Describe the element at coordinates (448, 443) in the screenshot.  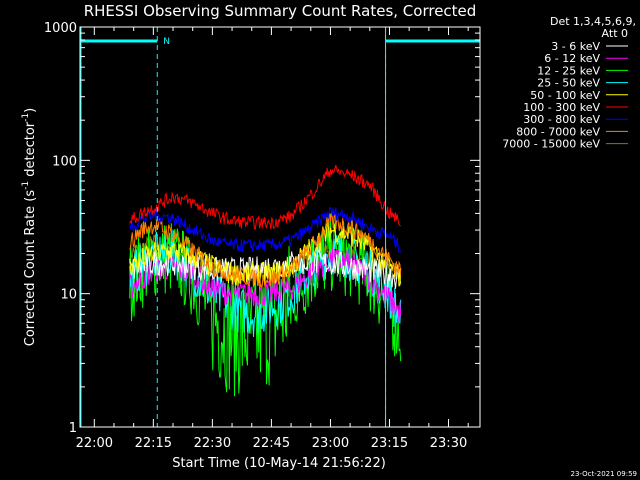
I see `x-tick-label: 23:30` at that location.